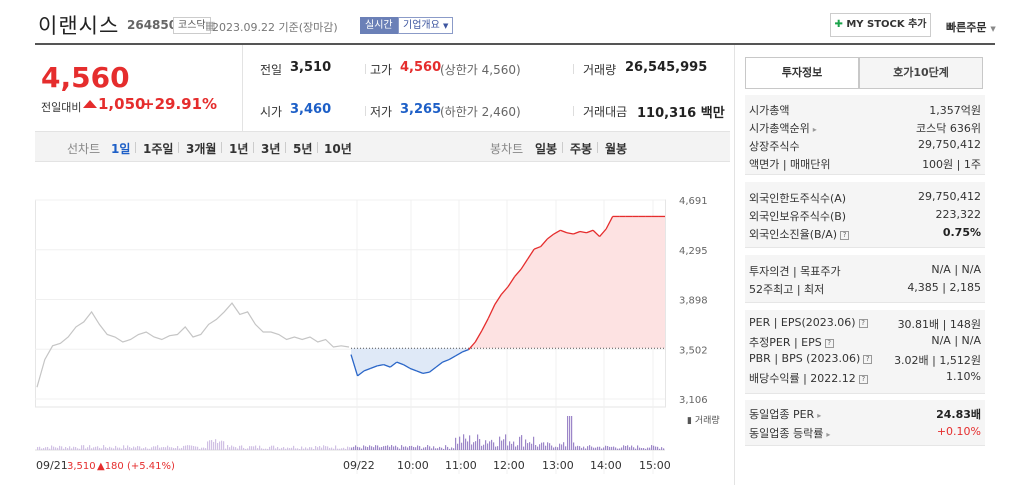 The height and width of the screenshot is (489, 1011). Describe the element at coordinates (865, 343) in the screenshot. I see `est-per-row: 추정PER | EPS? N/A | N/A` at that location.